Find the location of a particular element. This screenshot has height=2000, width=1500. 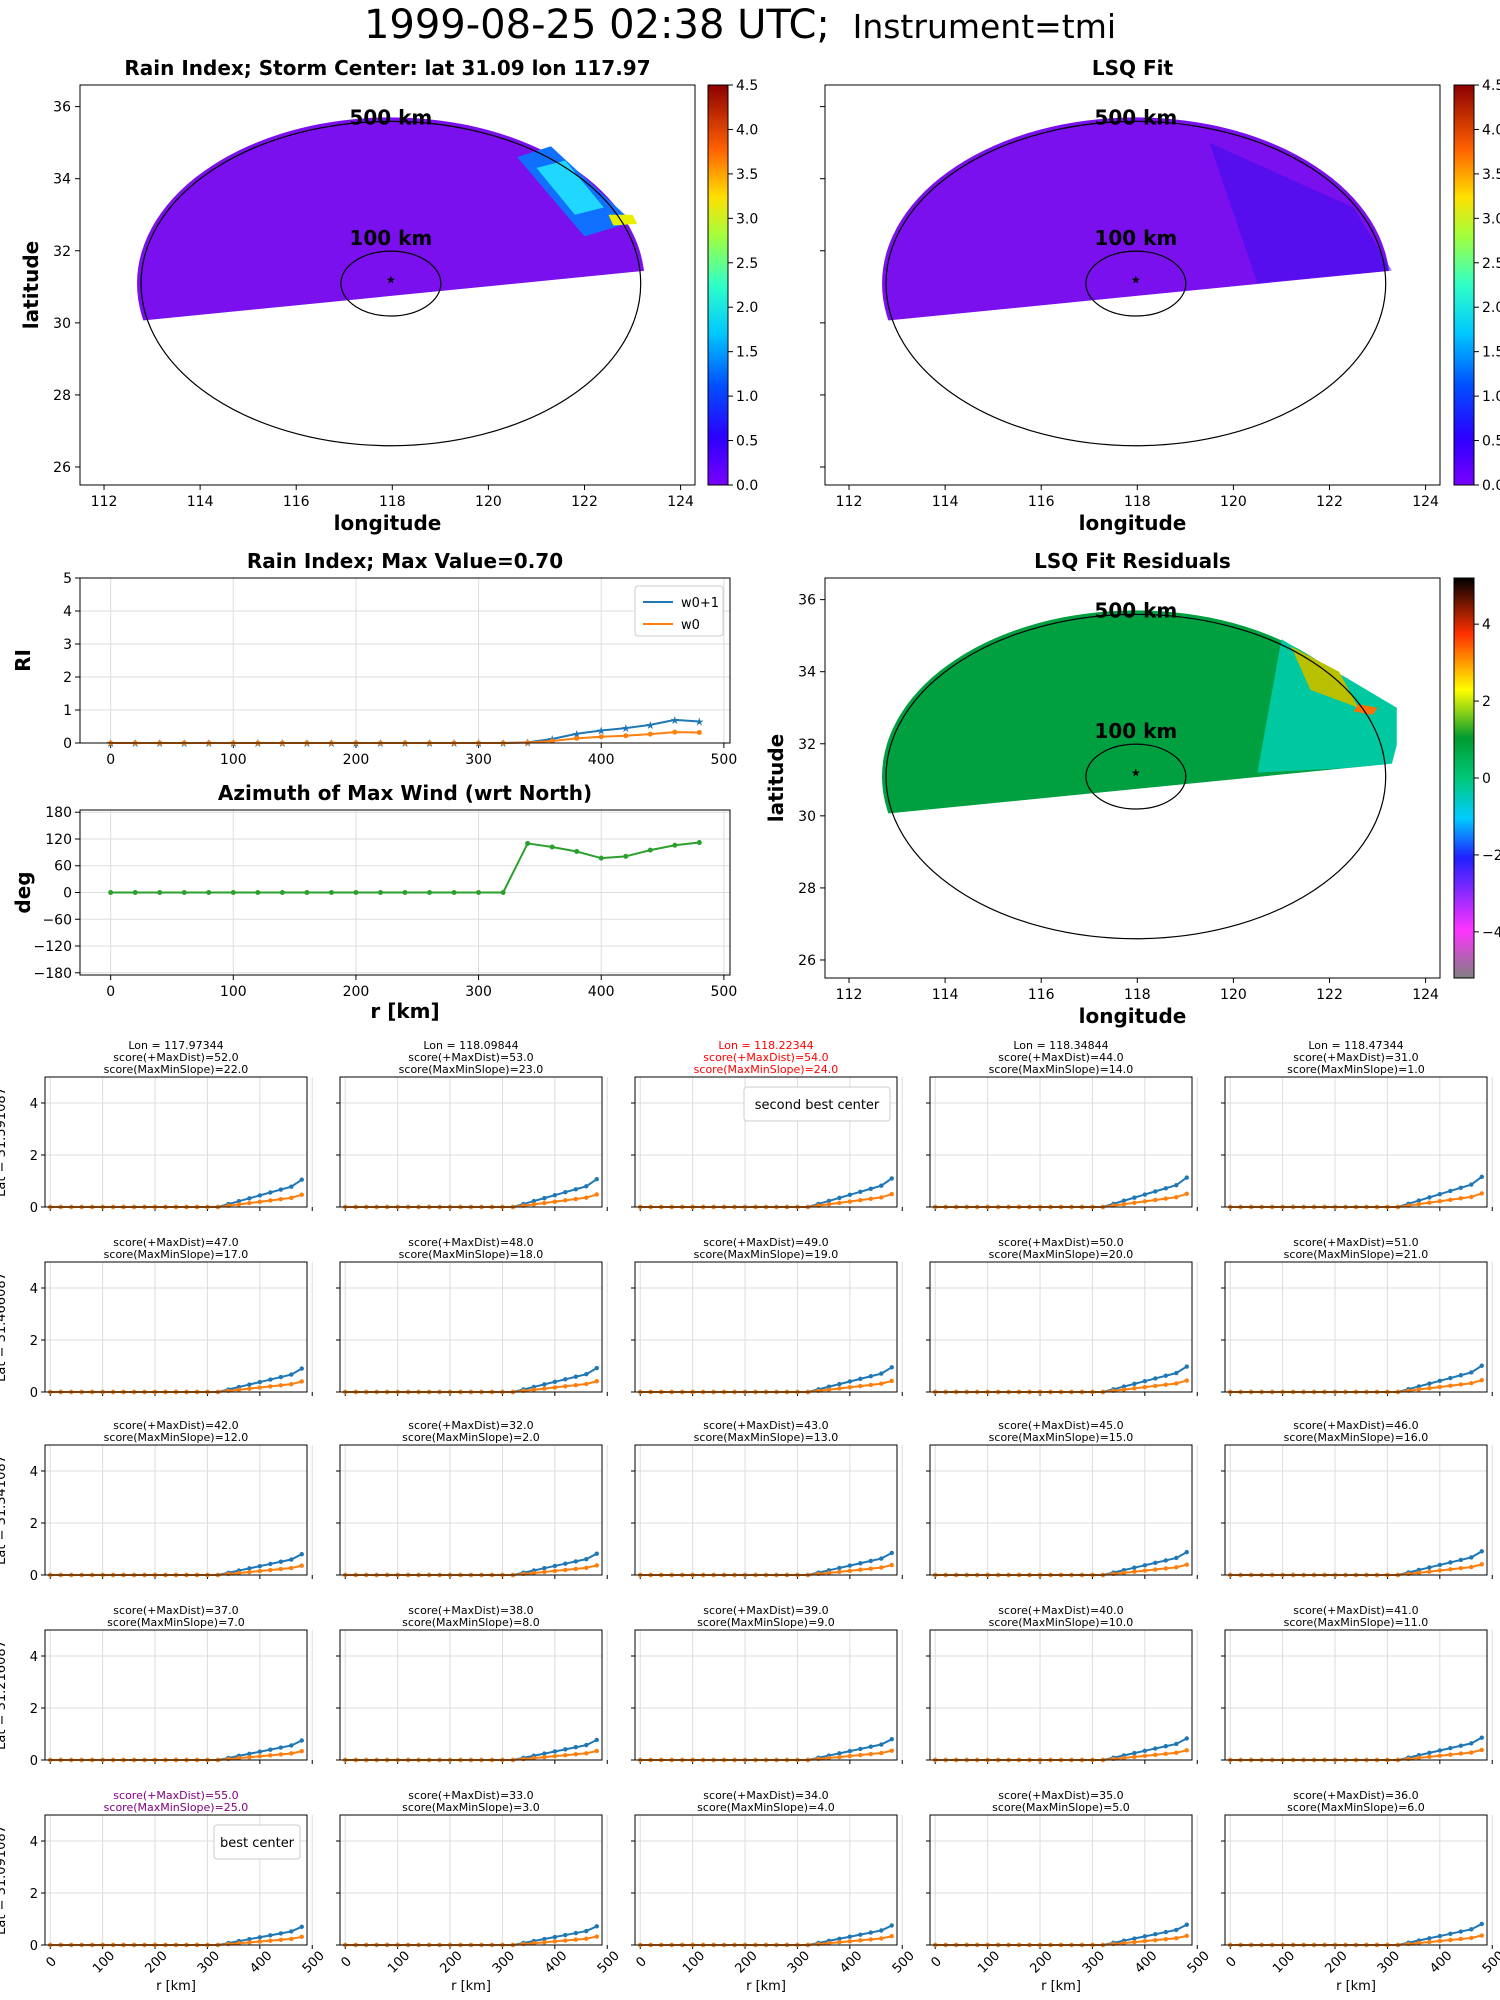

x-tick-label: 120 is located at coordinates (1233, 995).